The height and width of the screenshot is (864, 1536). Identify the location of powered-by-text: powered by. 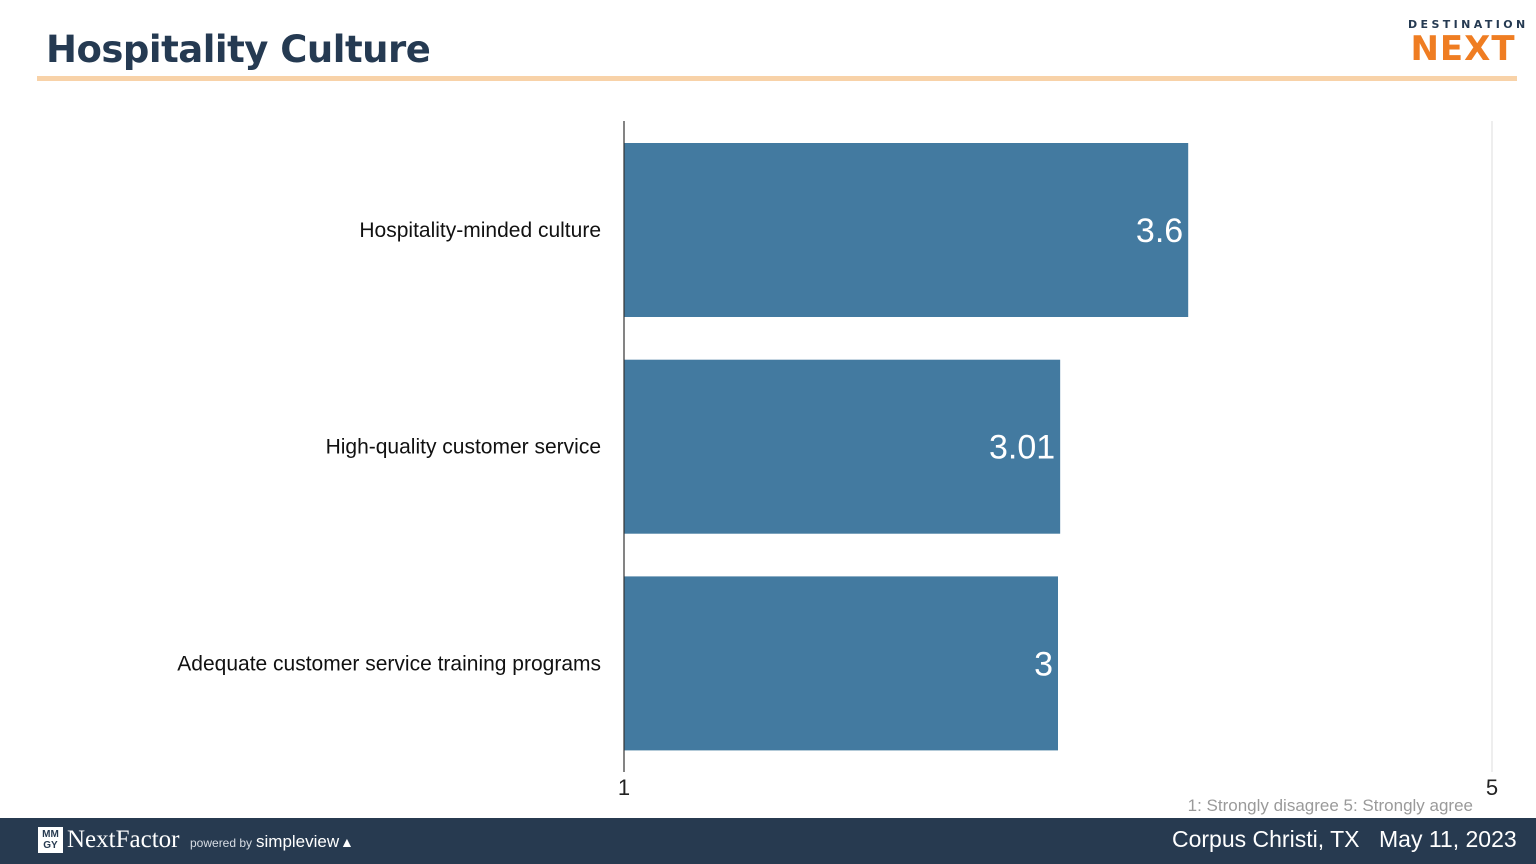
(221, 843).